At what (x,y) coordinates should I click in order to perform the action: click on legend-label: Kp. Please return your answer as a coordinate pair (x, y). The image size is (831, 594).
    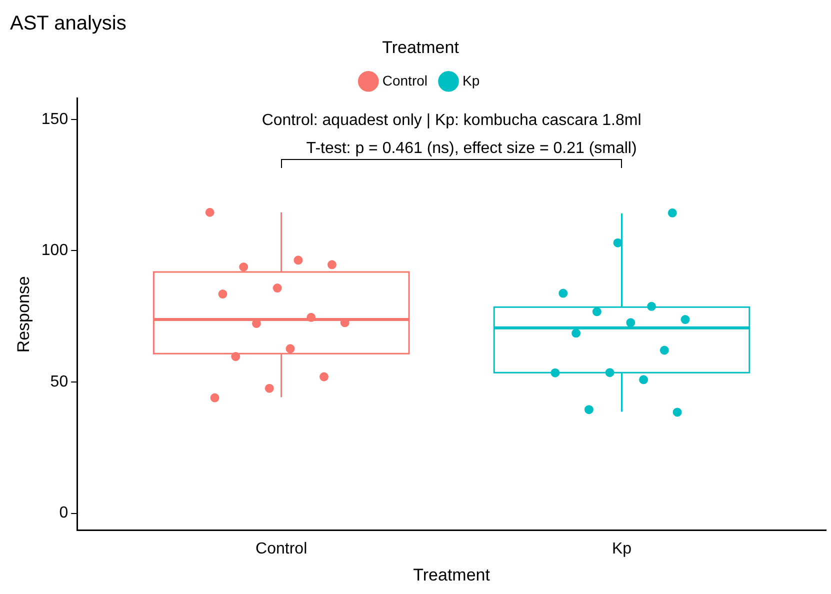
    Looking at the image, I should click on (471, 80).